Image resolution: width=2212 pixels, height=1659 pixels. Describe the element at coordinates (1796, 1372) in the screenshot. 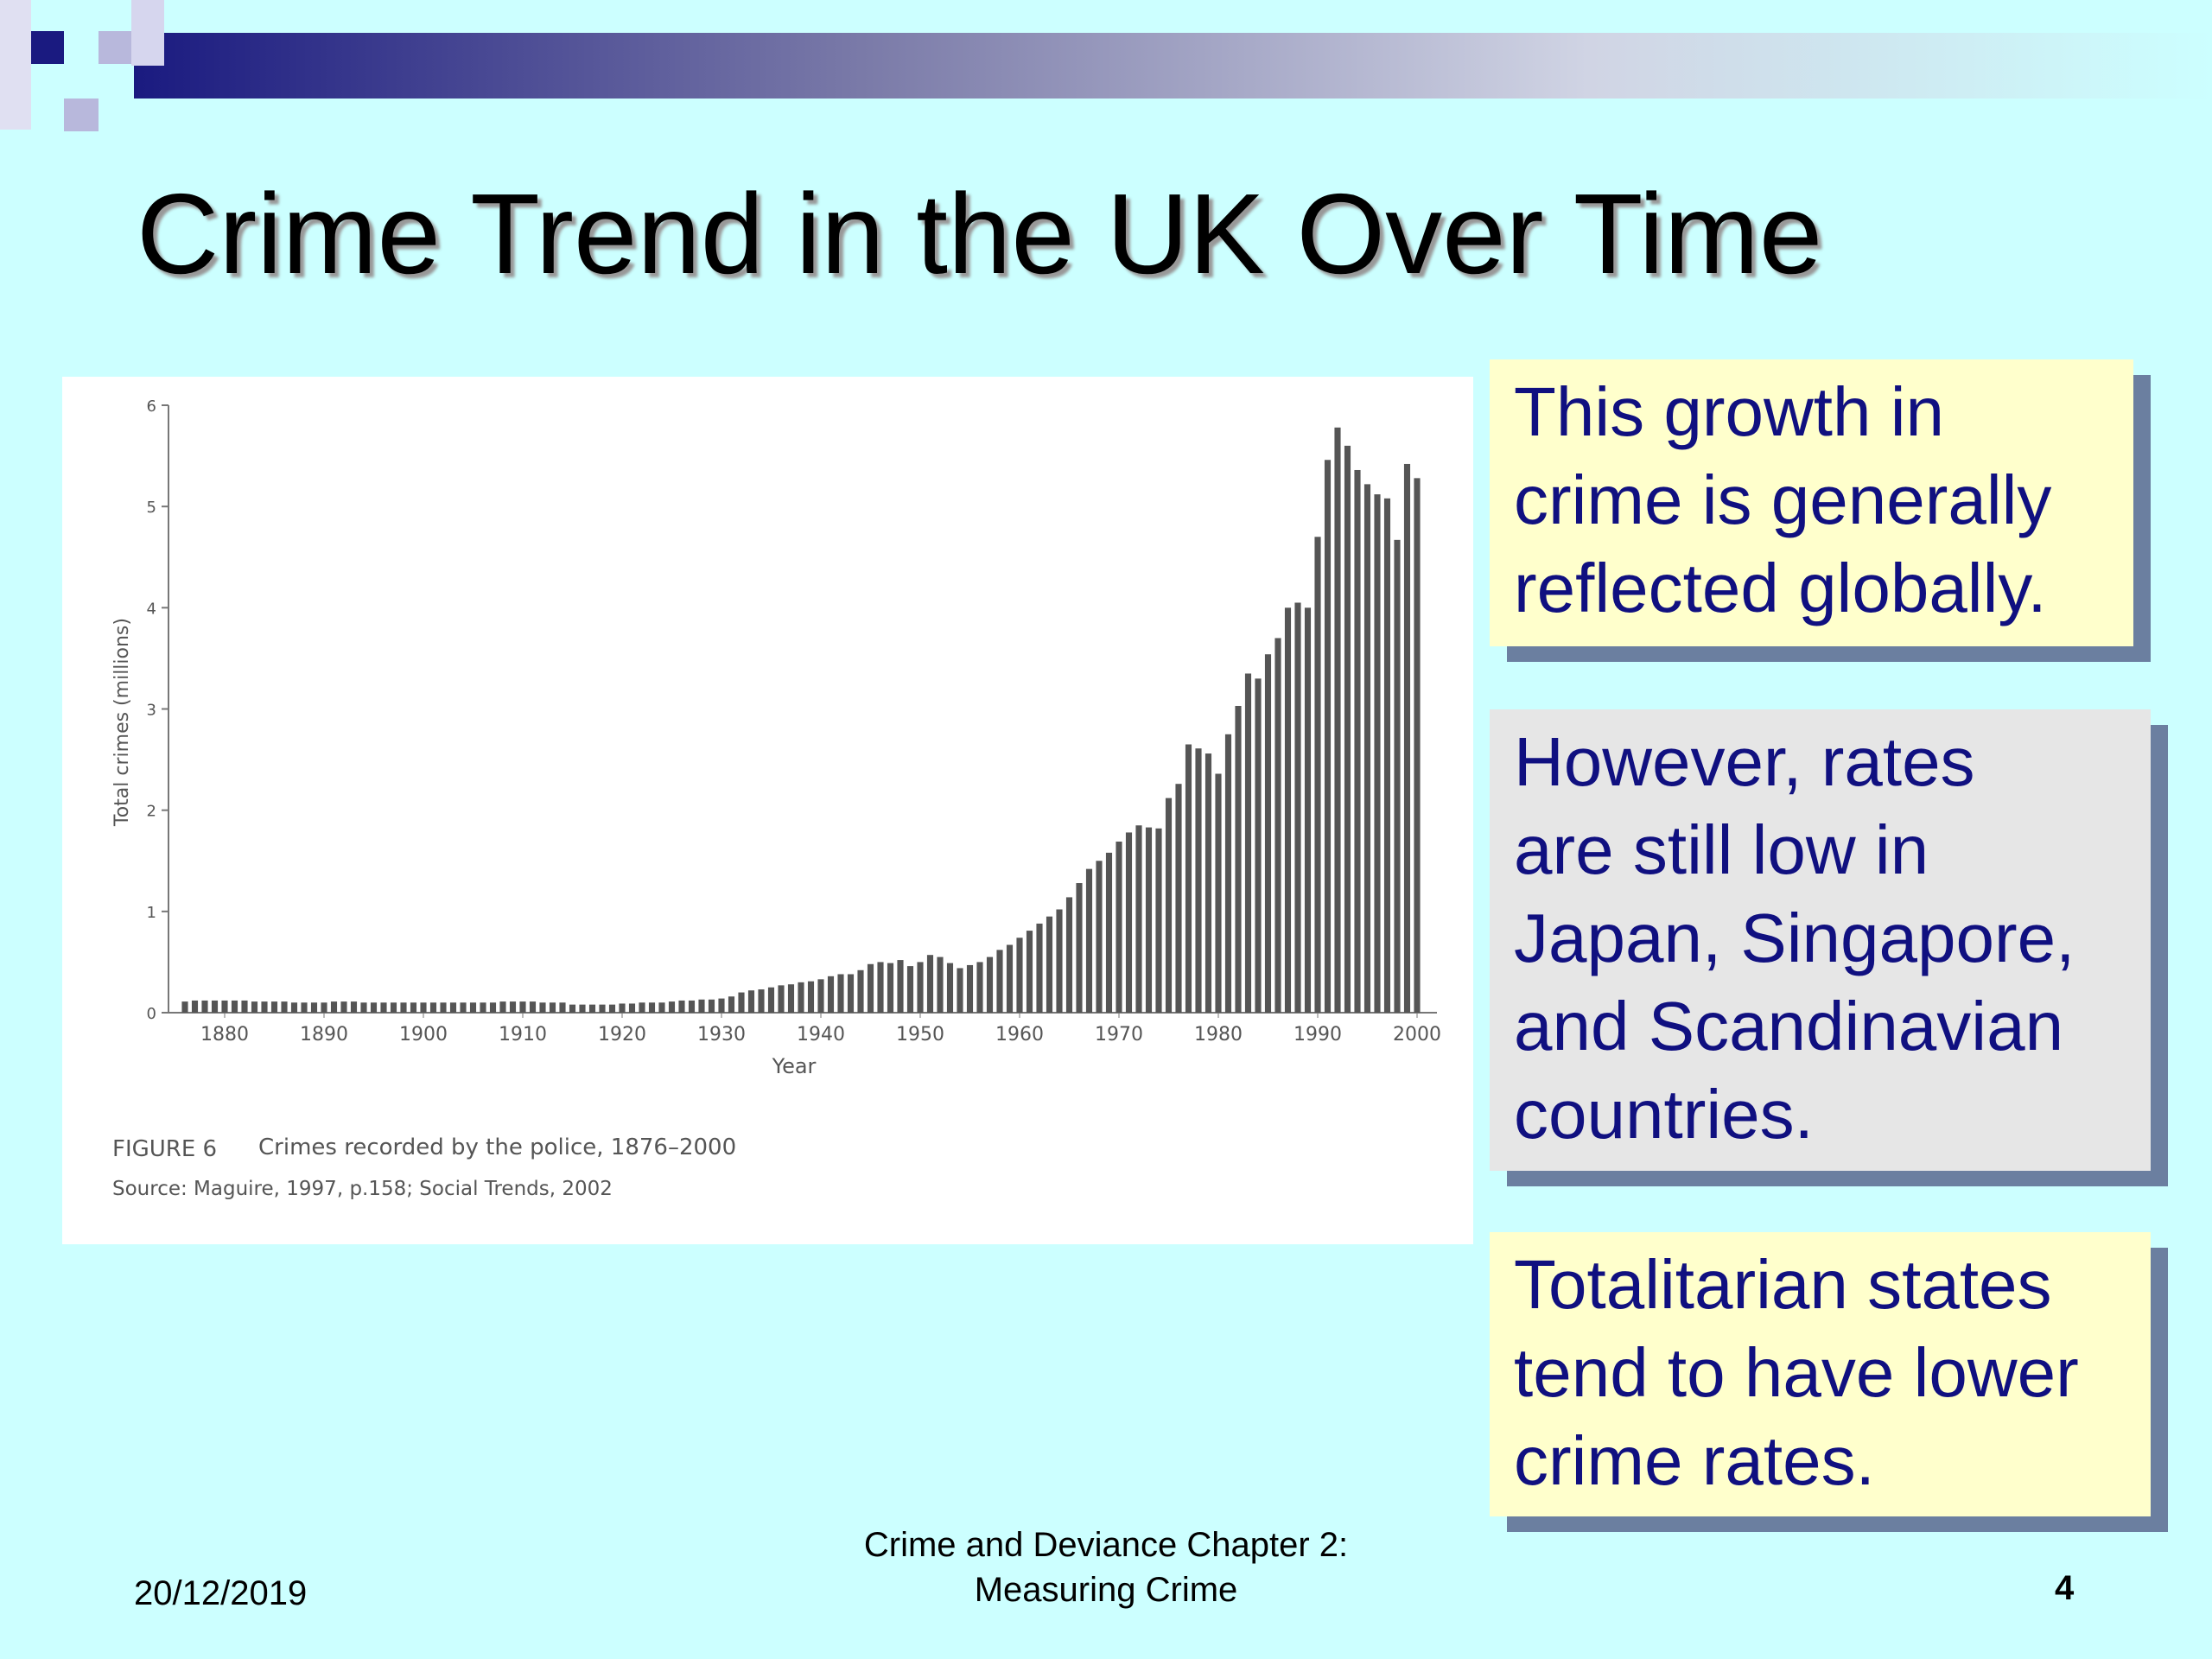

I see `text-line: tend to have lower` at that location.